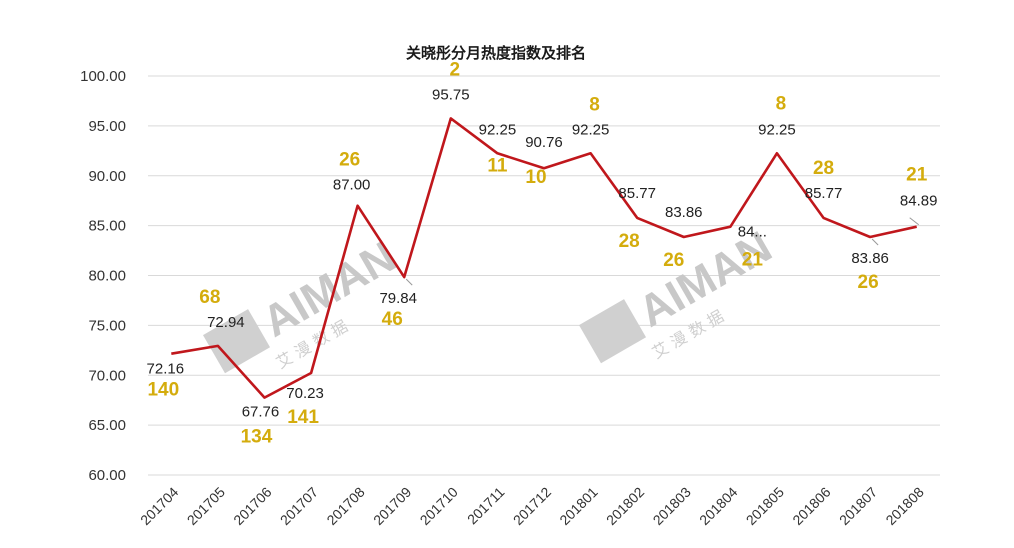  Describe the element at coordinates (919, 201) in the screenshot. I see `value-label: 84.89` at that location.